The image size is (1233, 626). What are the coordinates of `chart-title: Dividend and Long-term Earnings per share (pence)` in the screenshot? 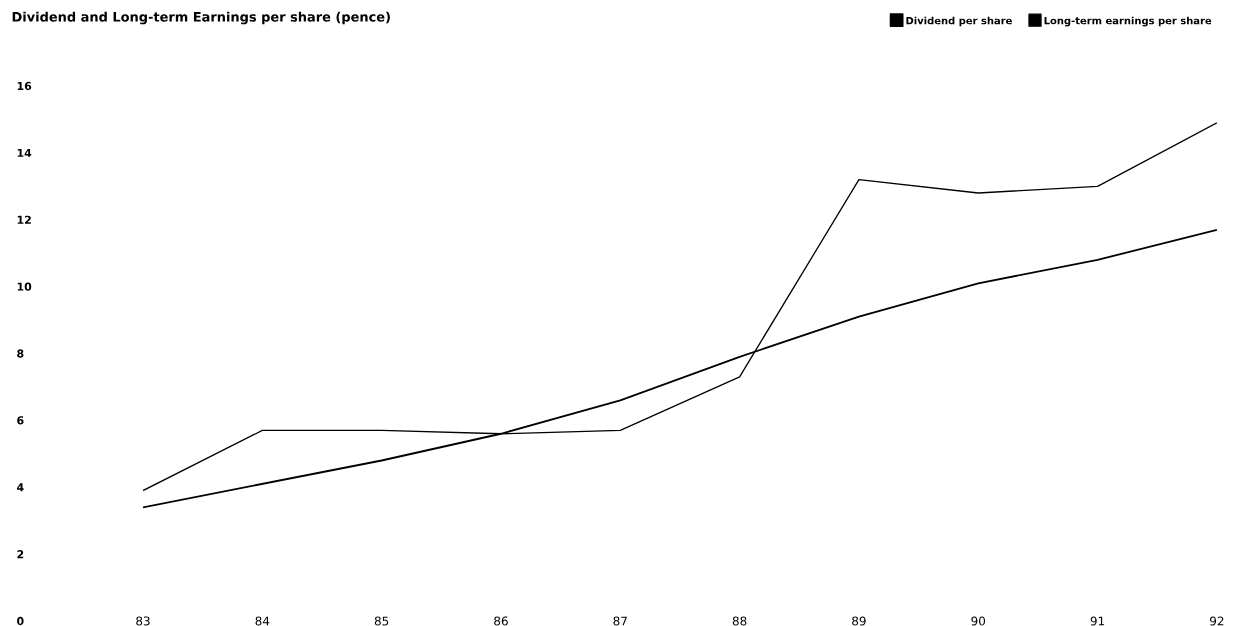 It's located at (201, 18).